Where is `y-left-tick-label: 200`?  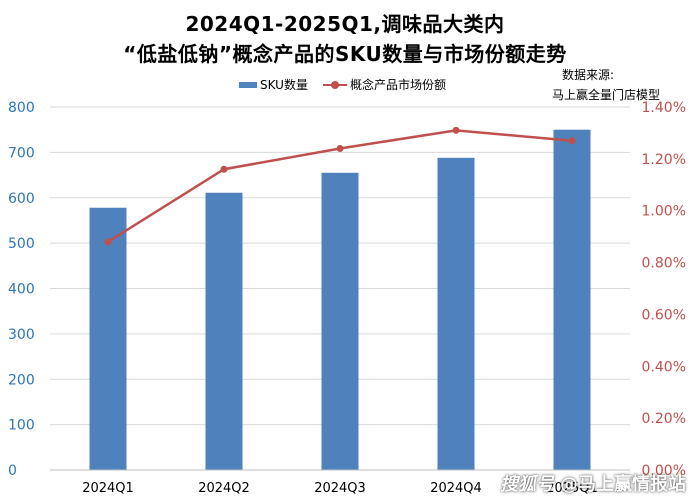
y-left-tick-label: 200 is located at coordinates (21, 380).